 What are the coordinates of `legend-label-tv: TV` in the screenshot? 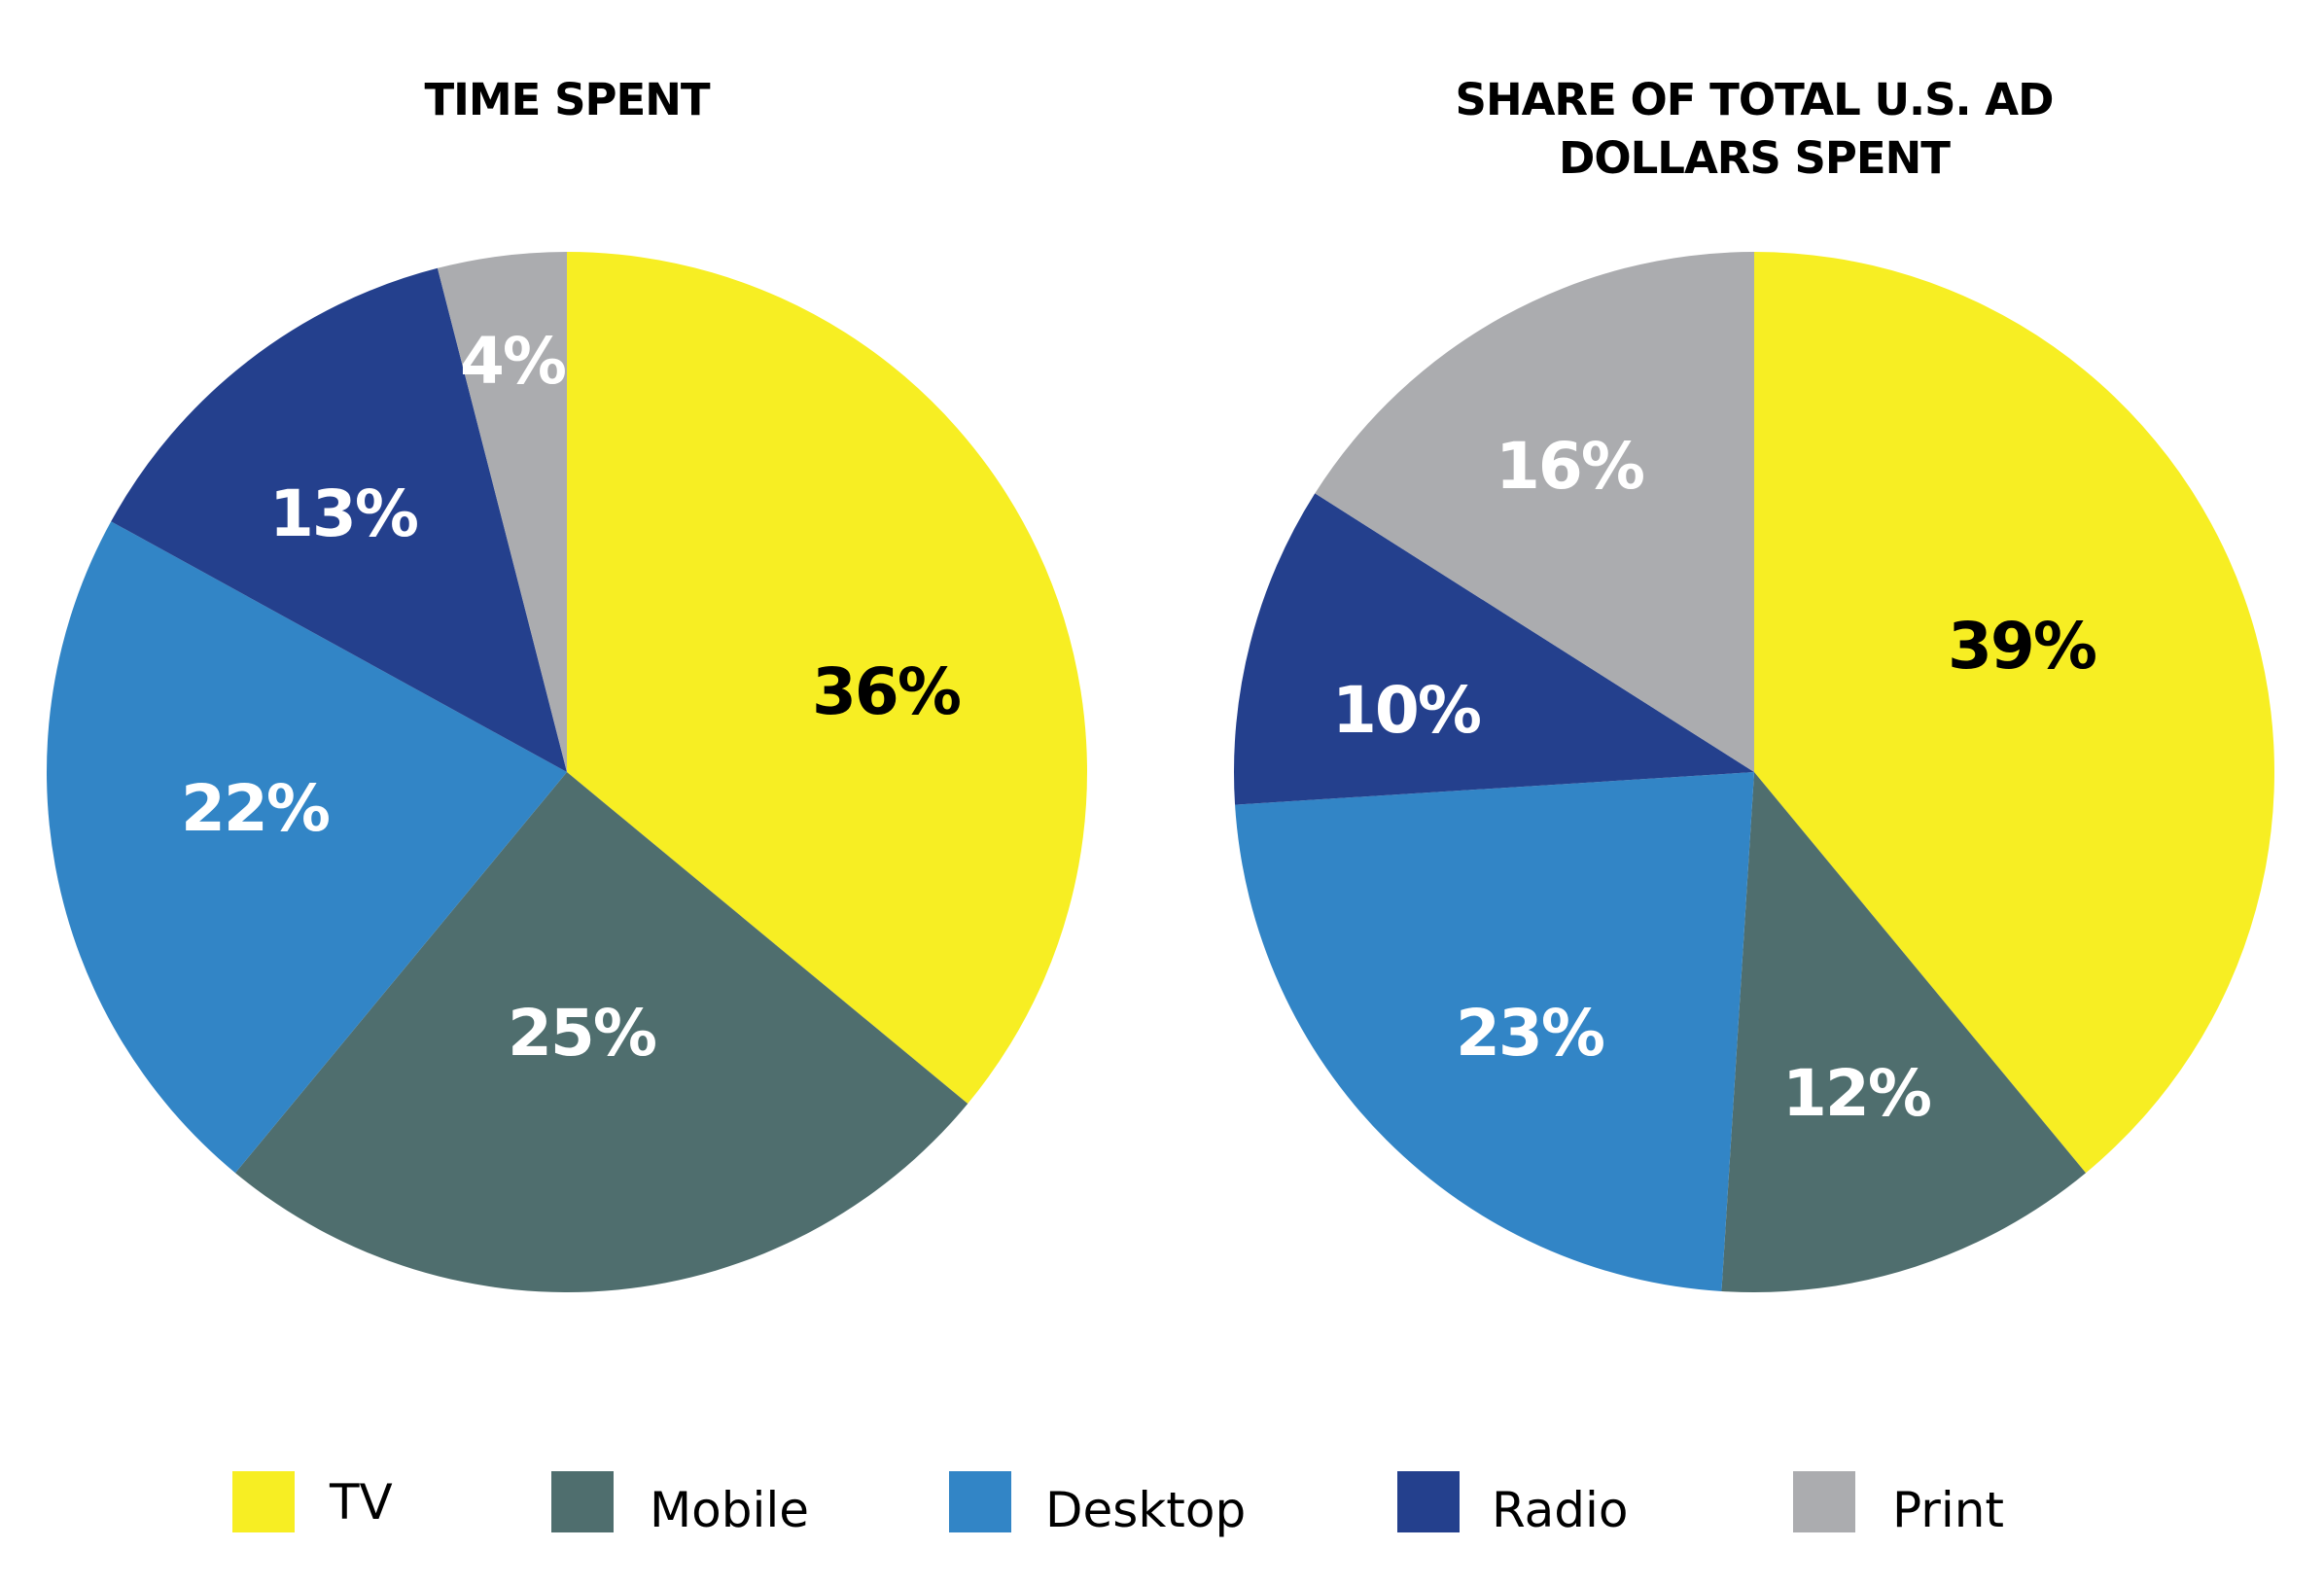 It's located at (361, 1502).